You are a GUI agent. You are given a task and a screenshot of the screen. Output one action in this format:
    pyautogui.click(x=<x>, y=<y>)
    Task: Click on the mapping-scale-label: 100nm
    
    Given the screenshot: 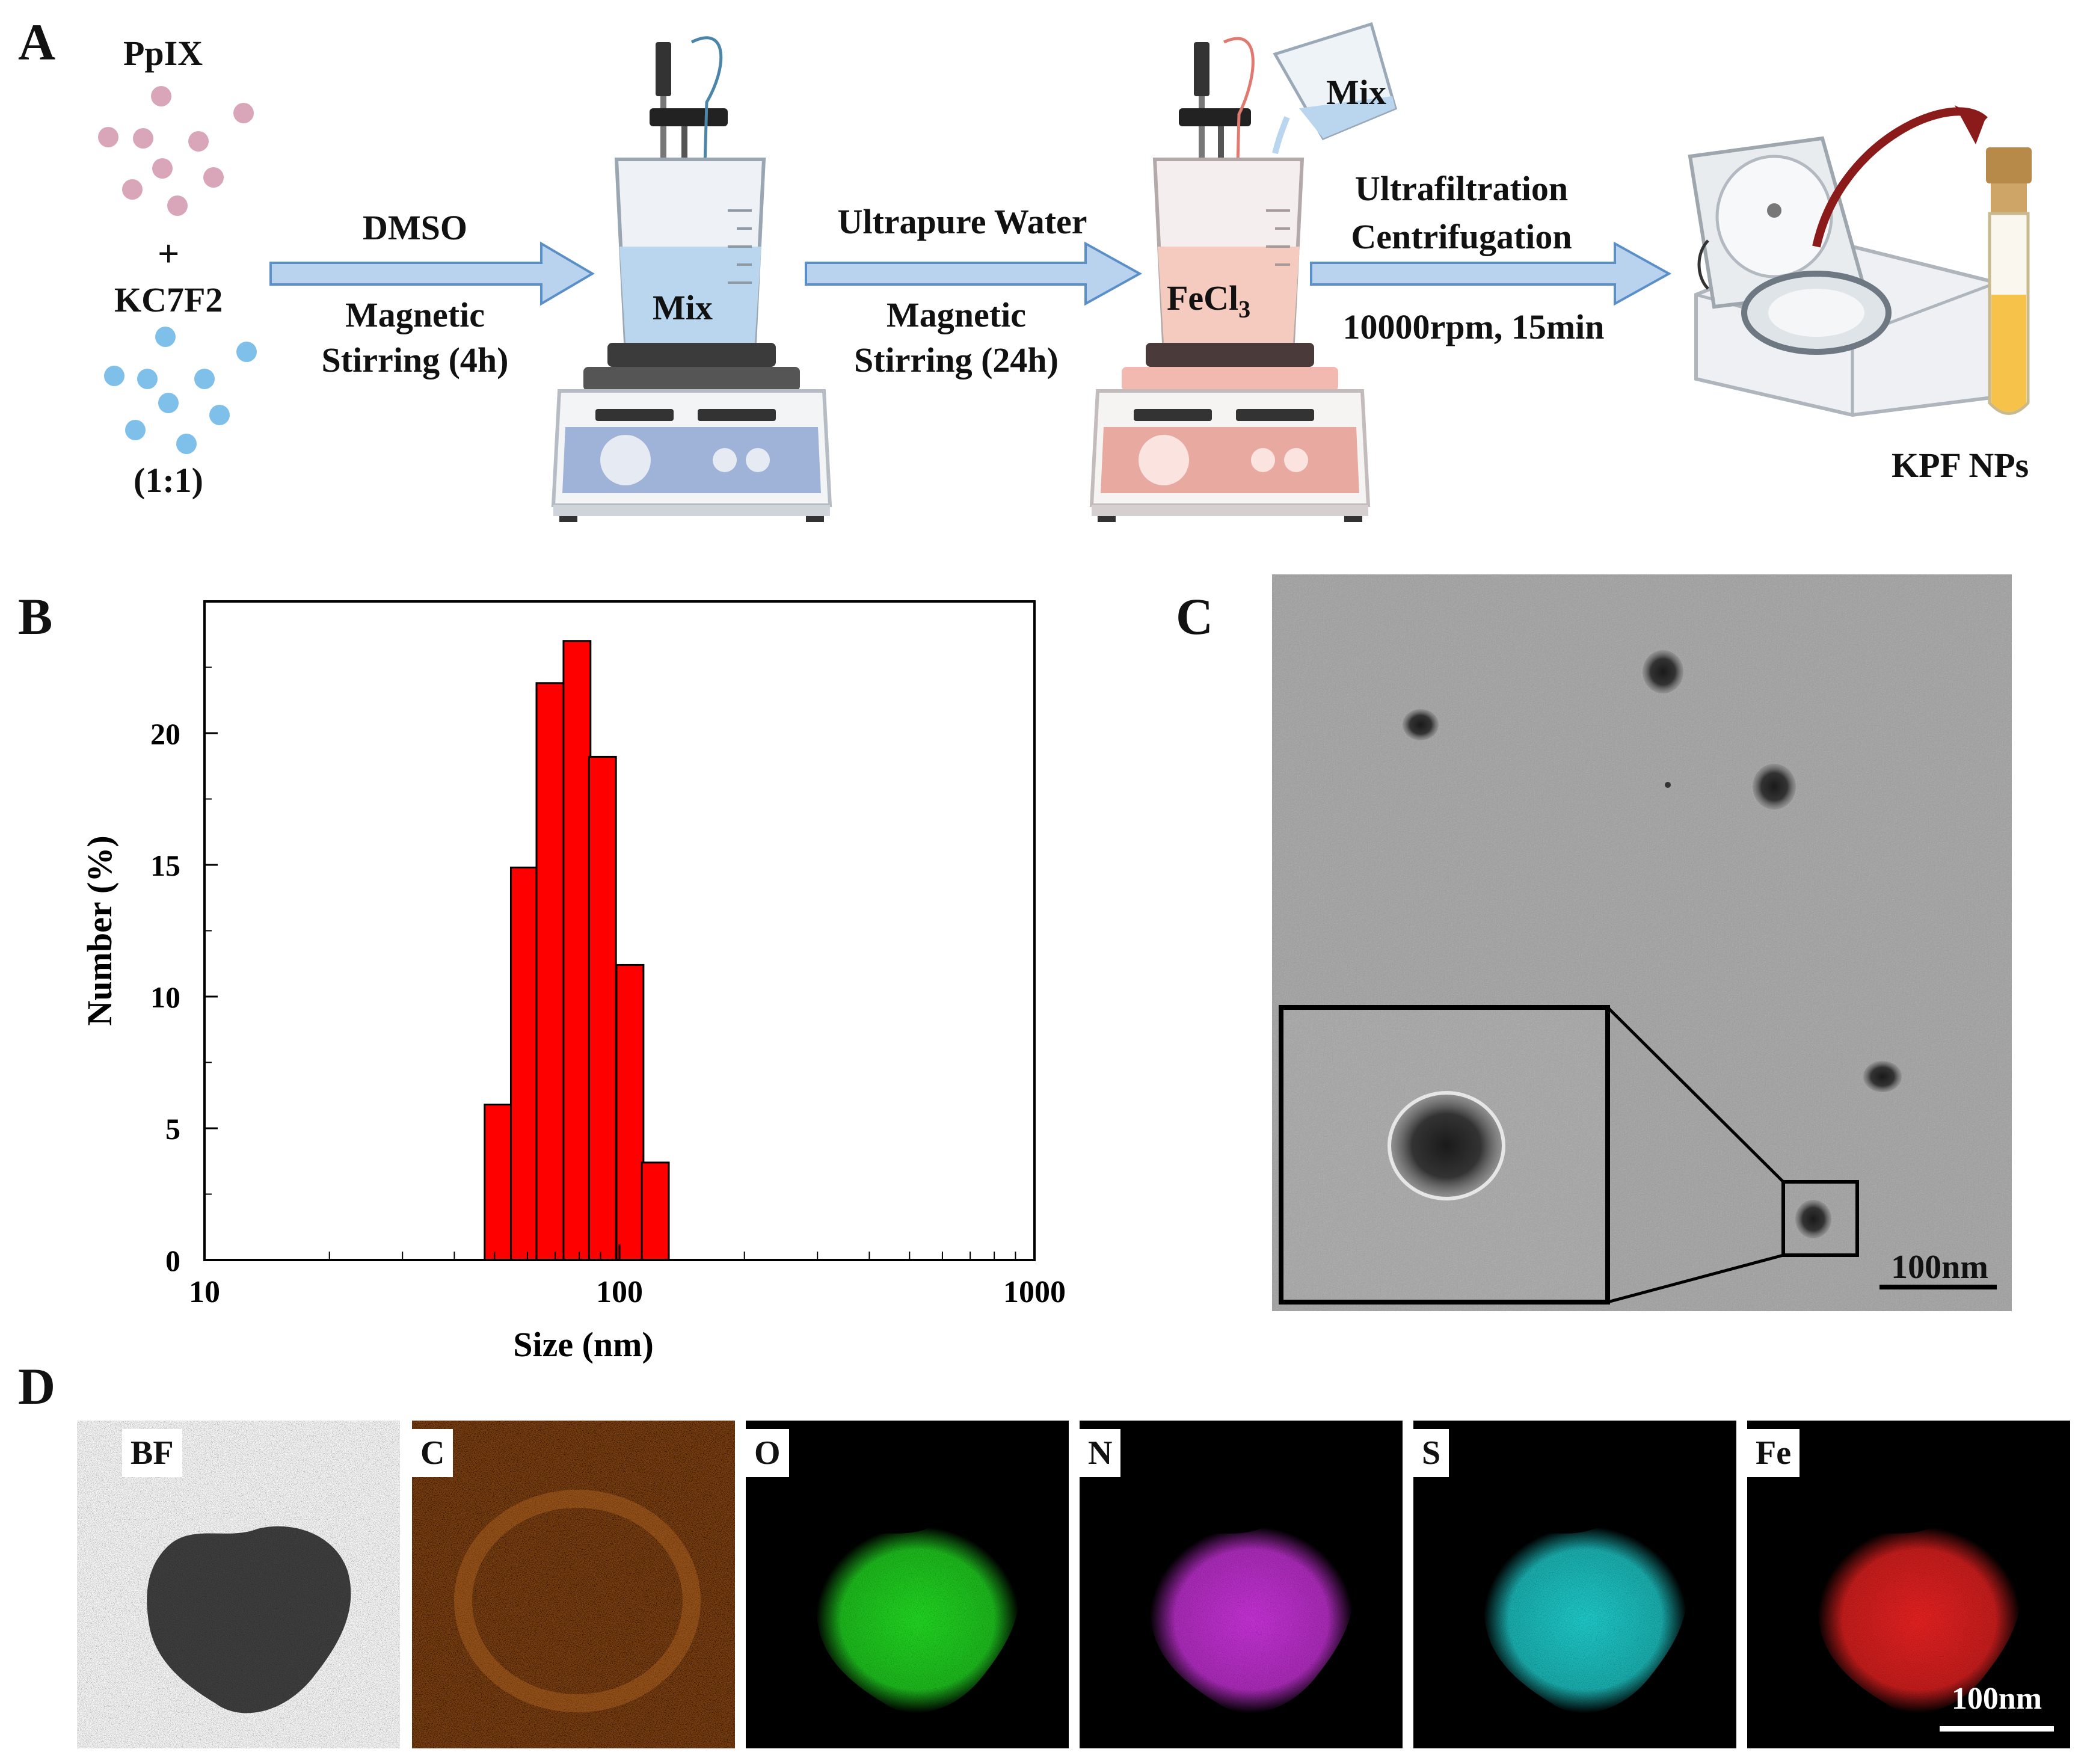 What is the action you would take?
    pyautogui.click(x=1997, y=1699)
    